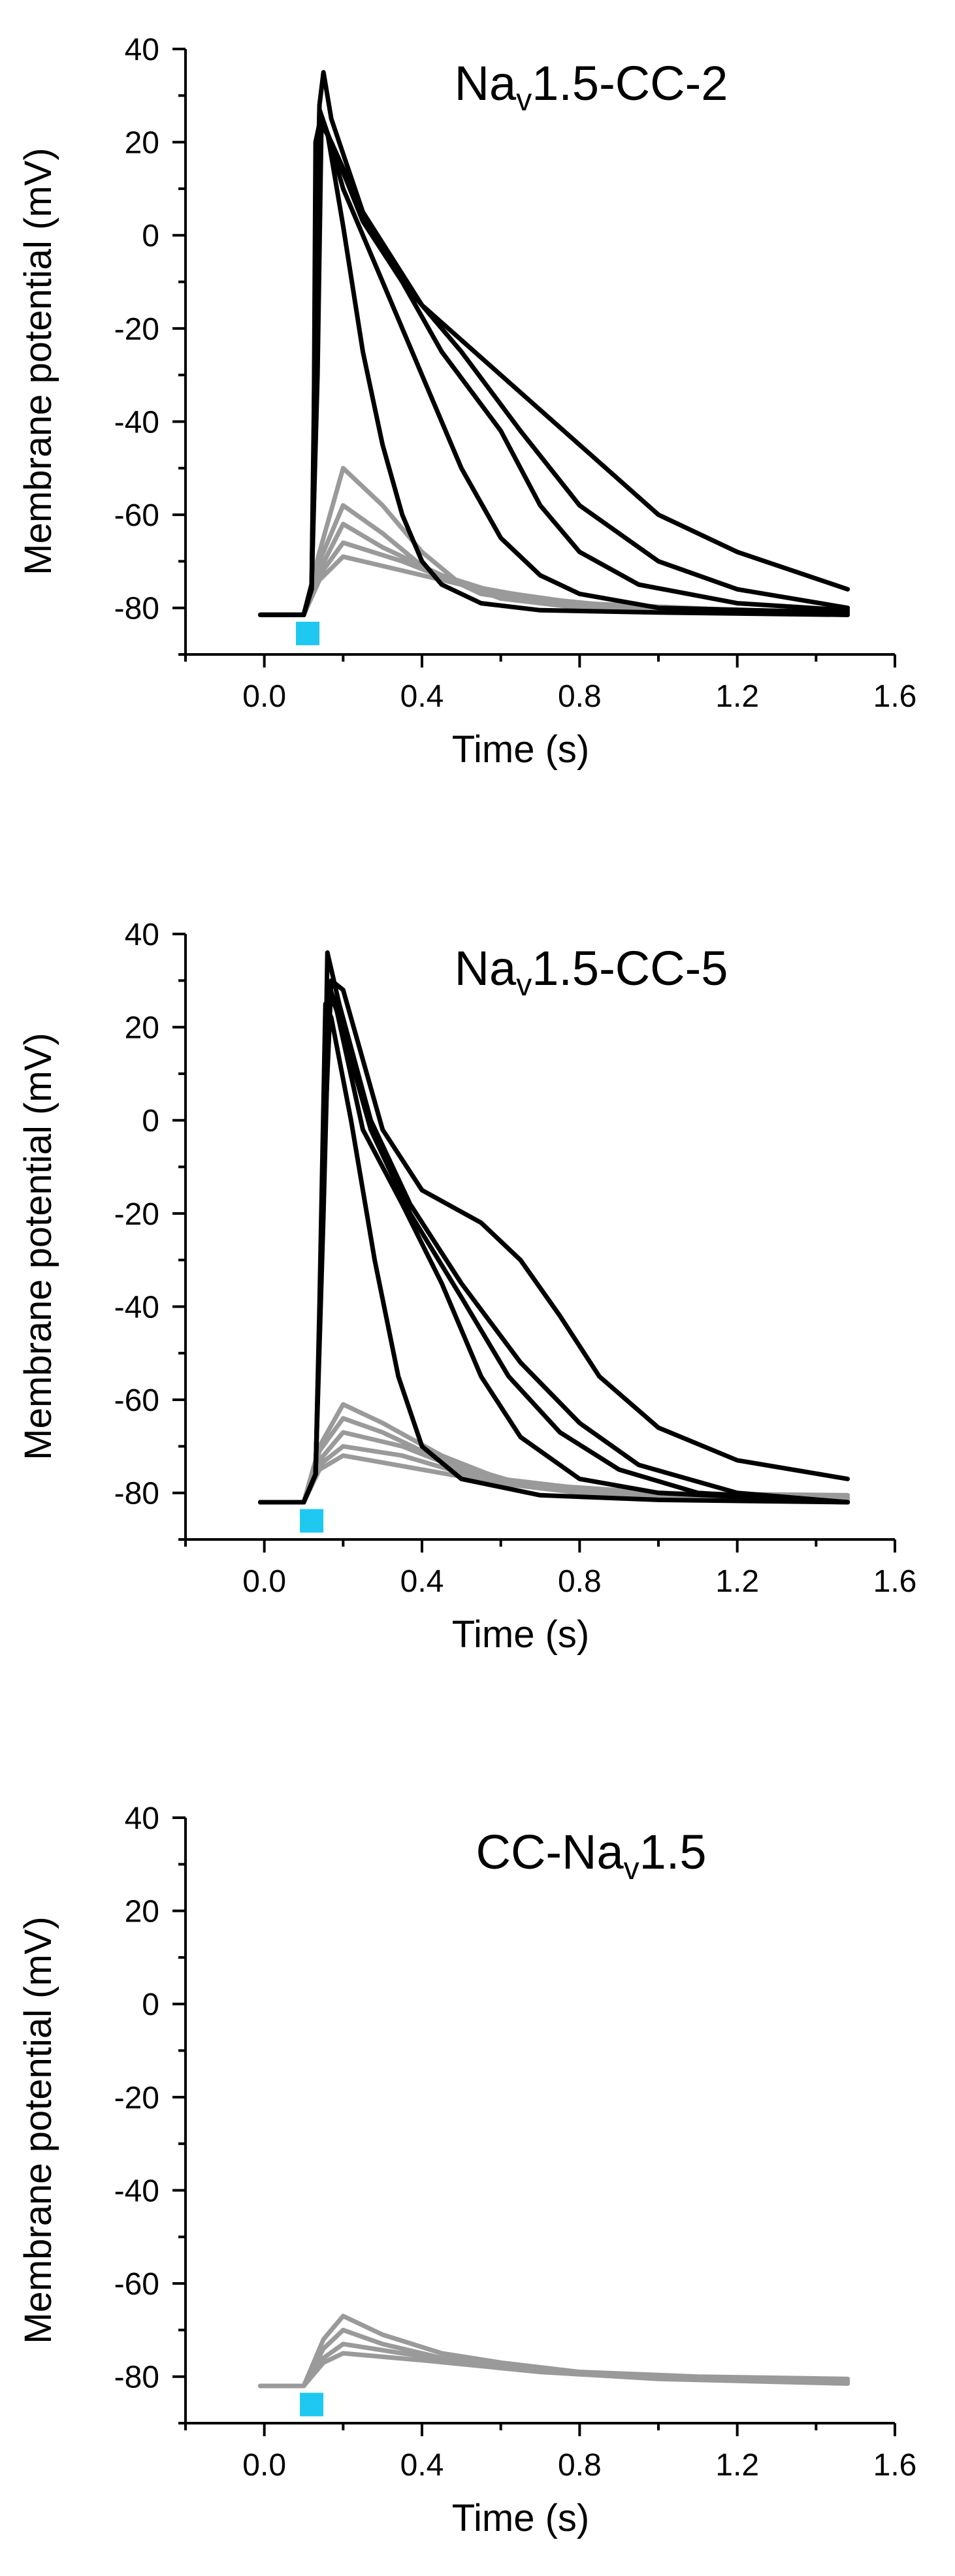  I want to click on panel-title-prefix: CC-Na, so click(550, 1852).